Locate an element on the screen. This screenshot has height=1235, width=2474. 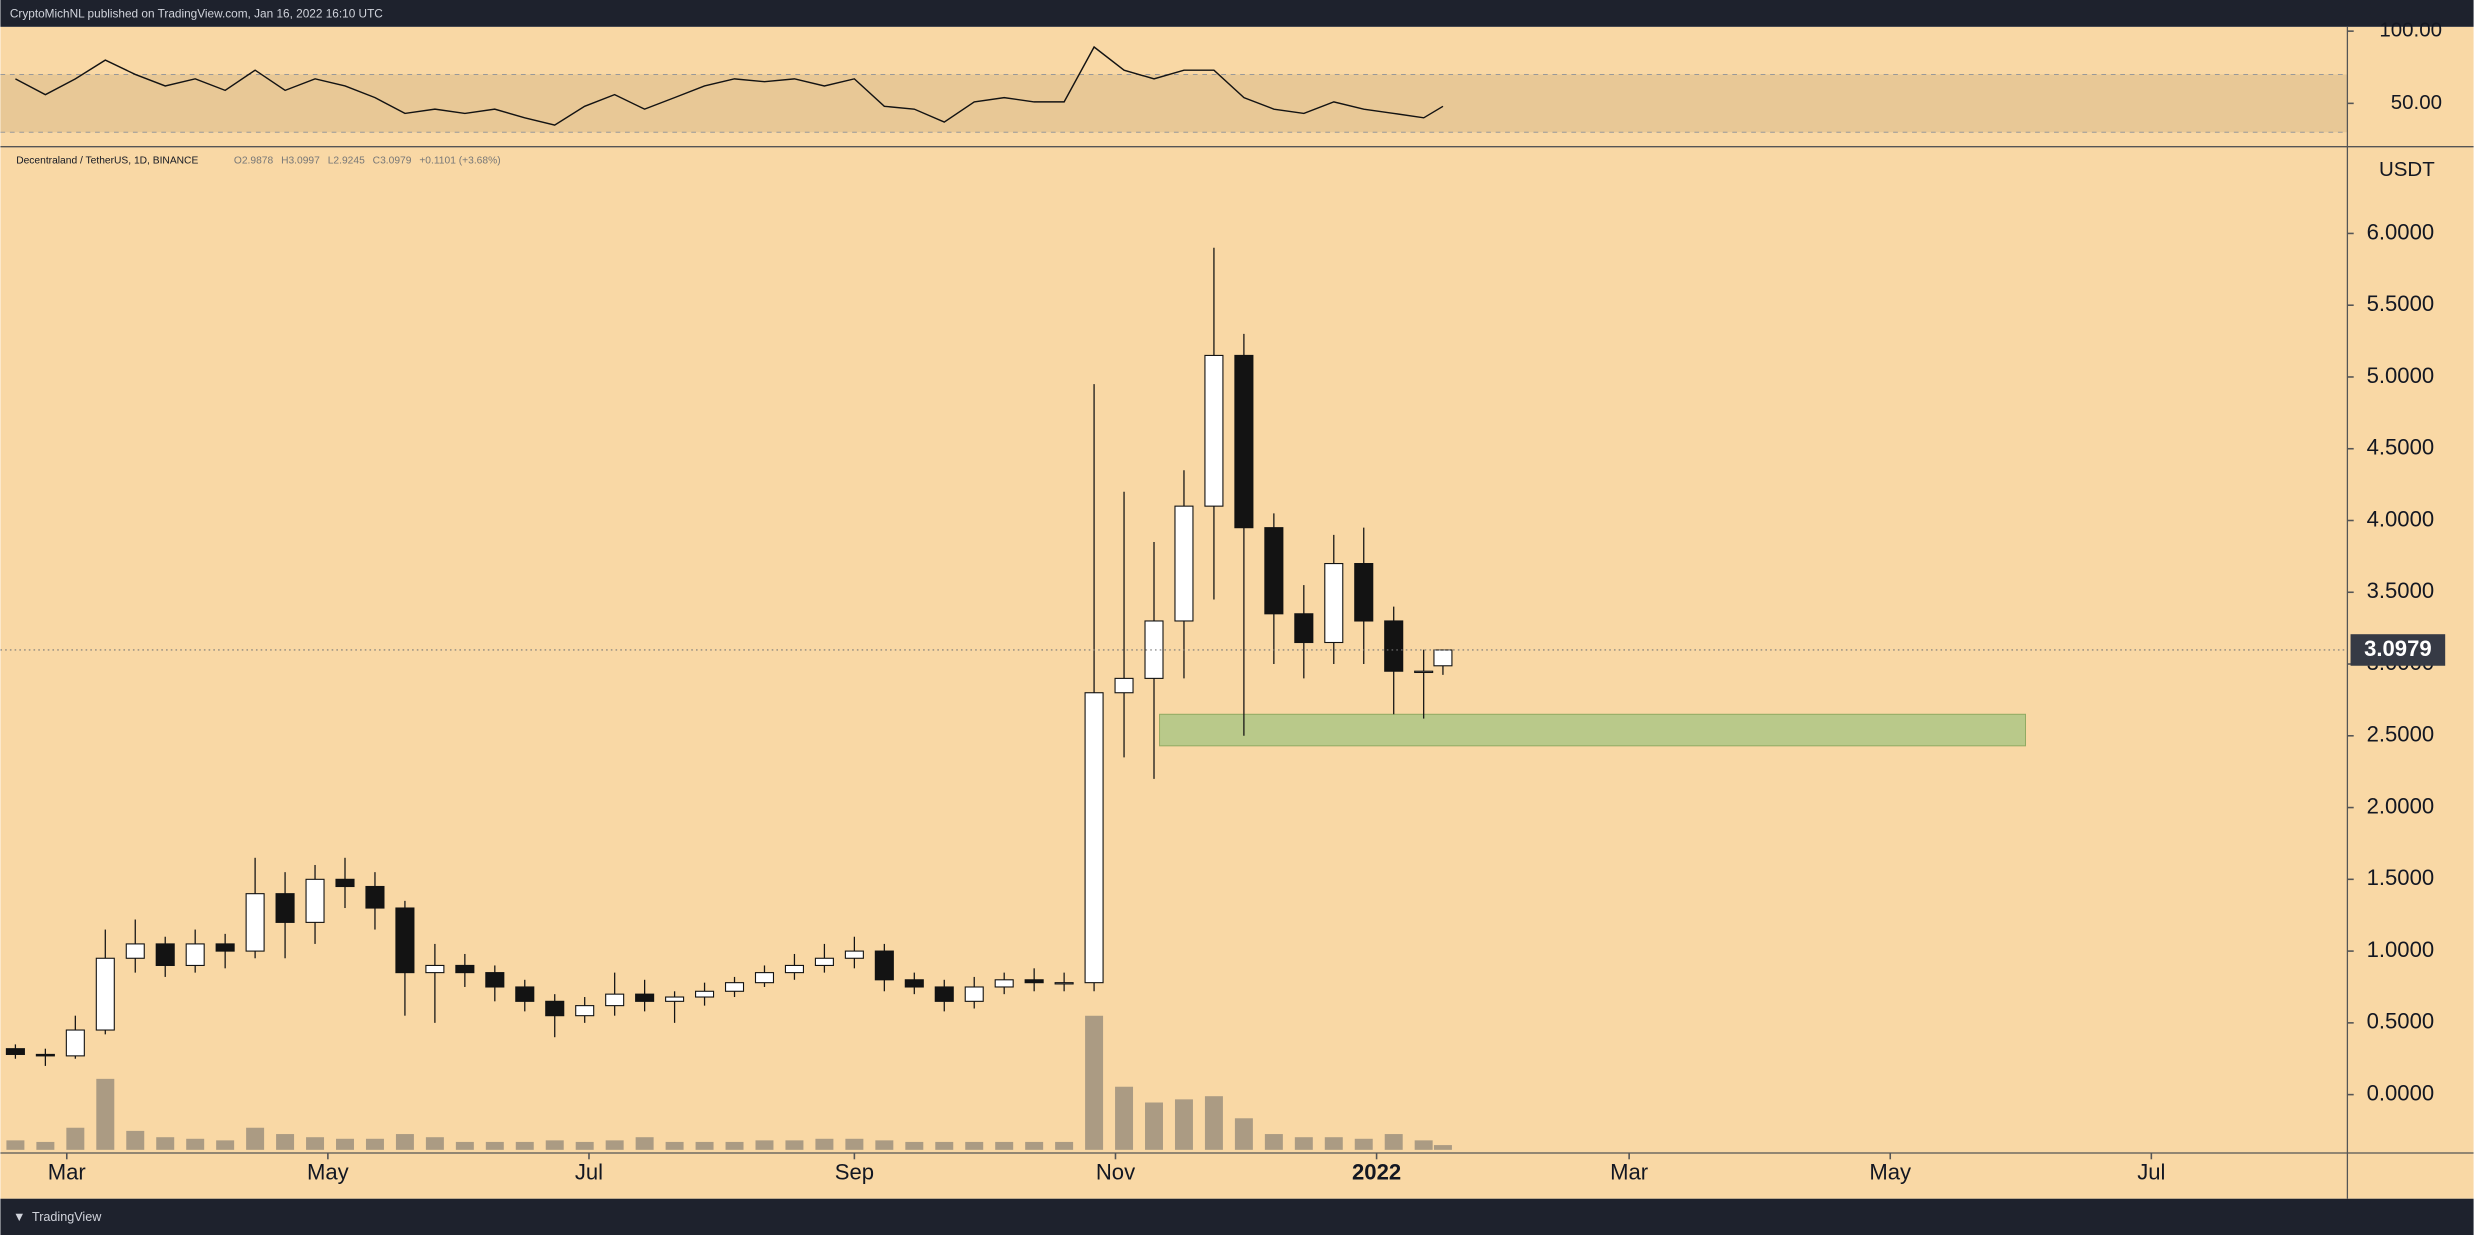
x-tick-label: Mar is located at coordinates (67, 1171).